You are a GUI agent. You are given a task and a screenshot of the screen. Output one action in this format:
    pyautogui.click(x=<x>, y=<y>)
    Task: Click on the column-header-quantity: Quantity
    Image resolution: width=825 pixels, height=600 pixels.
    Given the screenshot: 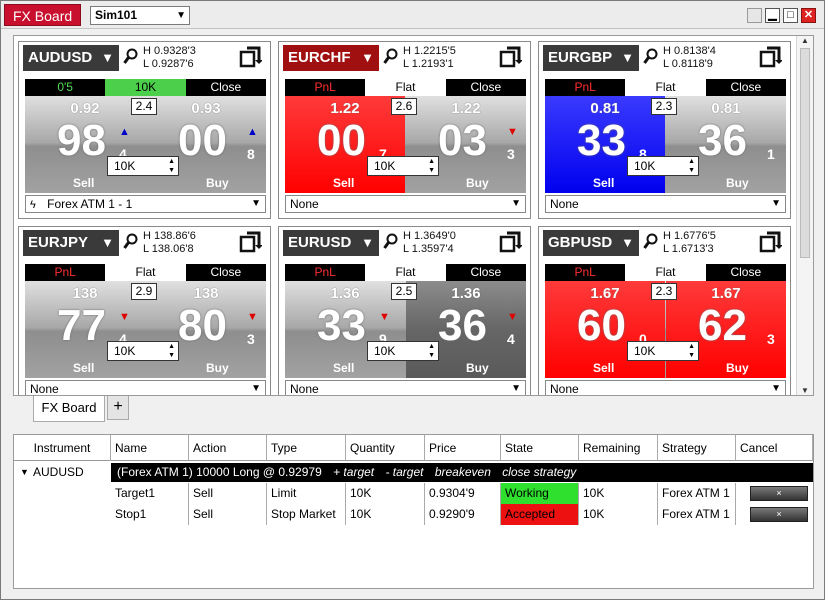 What is the action you would take?
    pyautogui.click(x=385, y=448)
    